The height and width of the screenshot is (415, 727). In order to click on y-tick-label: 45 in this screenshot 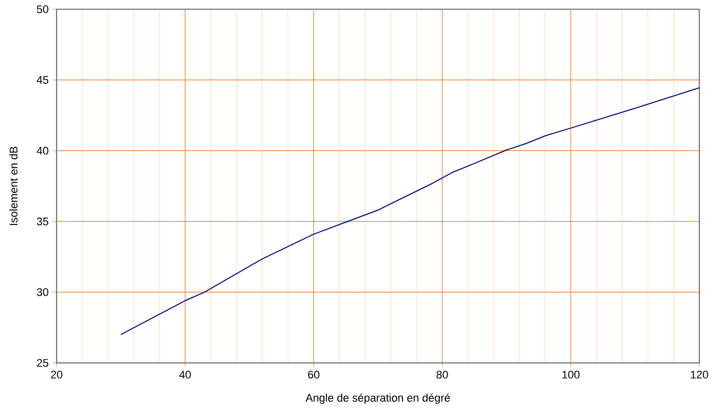, I will do `click(42, 80)`.